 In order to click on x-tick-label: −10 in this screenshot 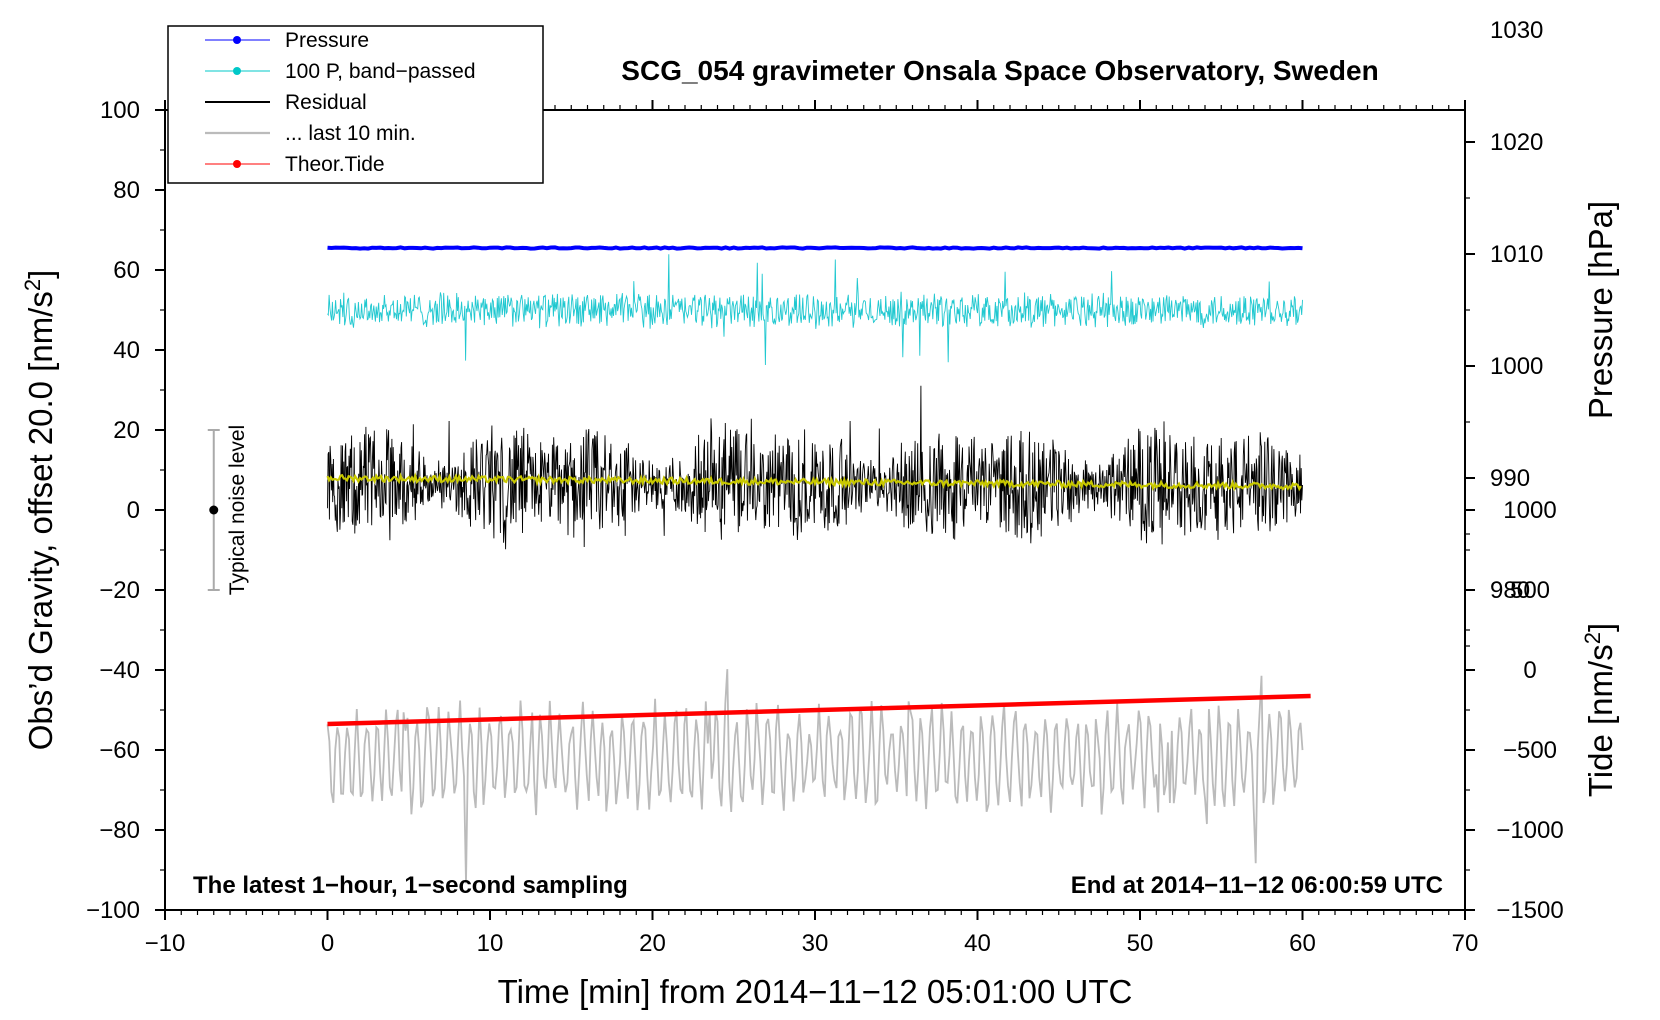, I will do `click(165, 943)`.